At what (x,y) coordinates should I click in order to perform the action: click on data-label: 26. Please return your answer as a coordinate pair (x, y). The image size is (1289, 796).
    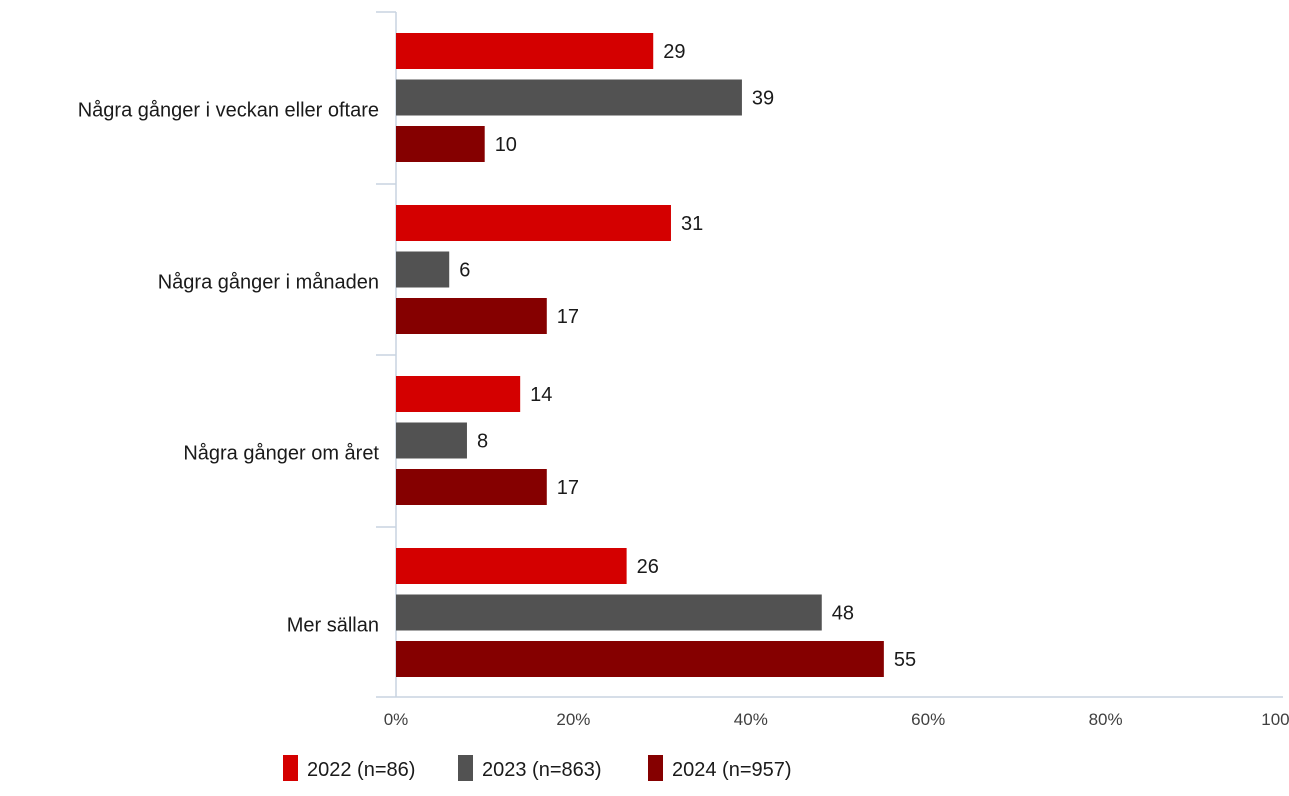
    Looking at the image, I should click on (648, 567).